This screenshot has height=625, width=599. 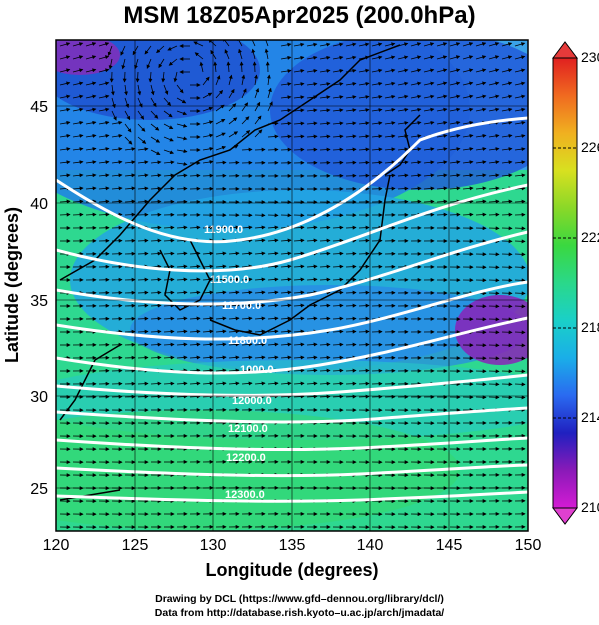 I want to click on contour-label: 1000.0, so click(x=257, y=370).